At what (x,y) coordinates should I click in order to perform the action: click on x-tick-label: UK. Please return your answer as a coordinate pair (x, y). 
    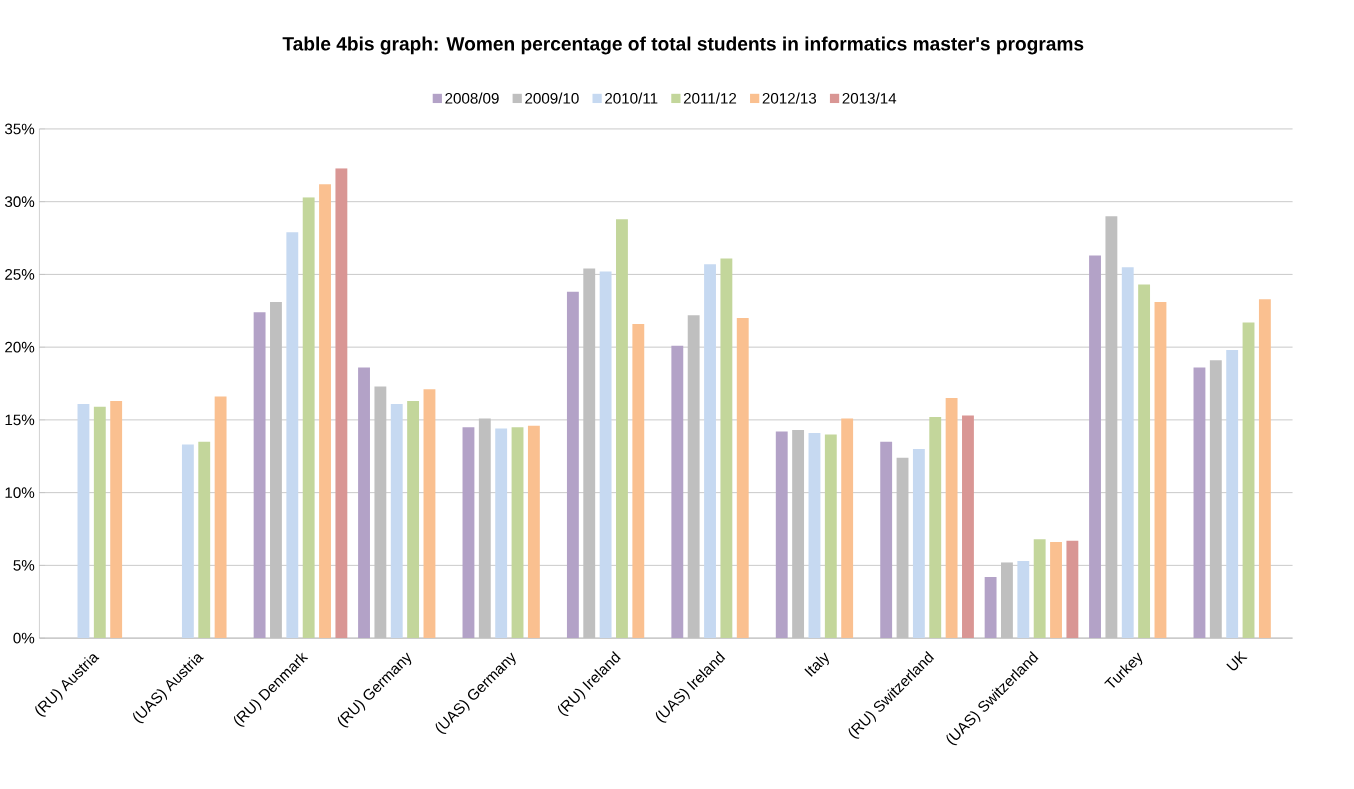
    Looking at the image, I should click on (1237, 660).